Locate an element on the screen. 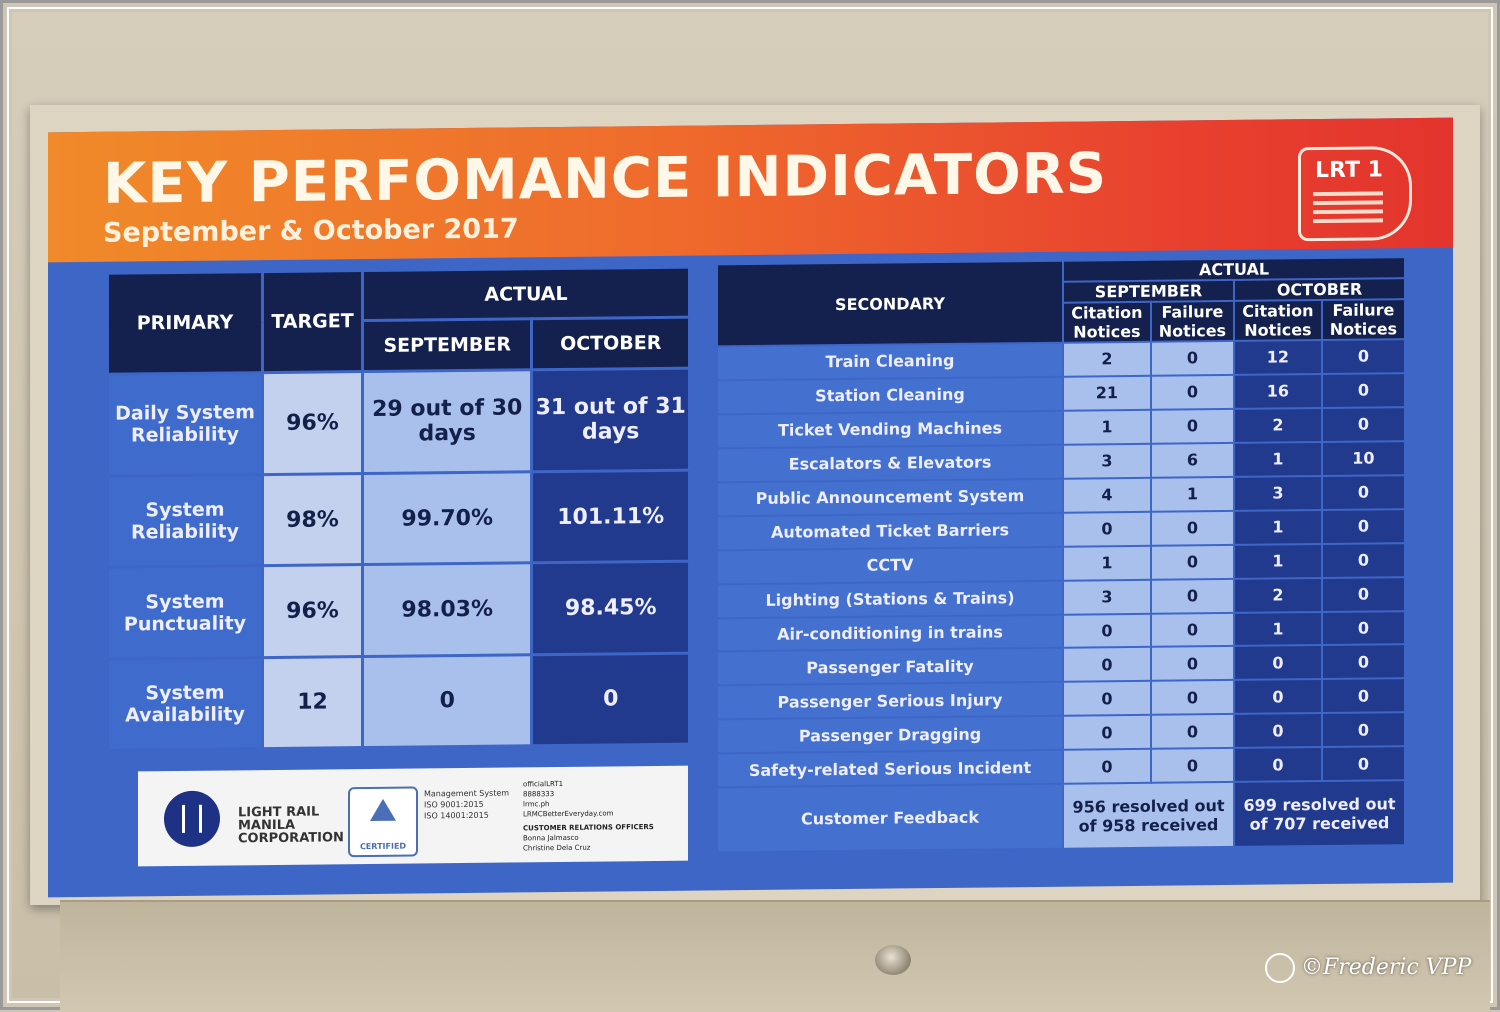 The width and height of the screenshot is (1500, 1012). table-row: System Availability 12 0 0 is located at coordinates (398, 701).